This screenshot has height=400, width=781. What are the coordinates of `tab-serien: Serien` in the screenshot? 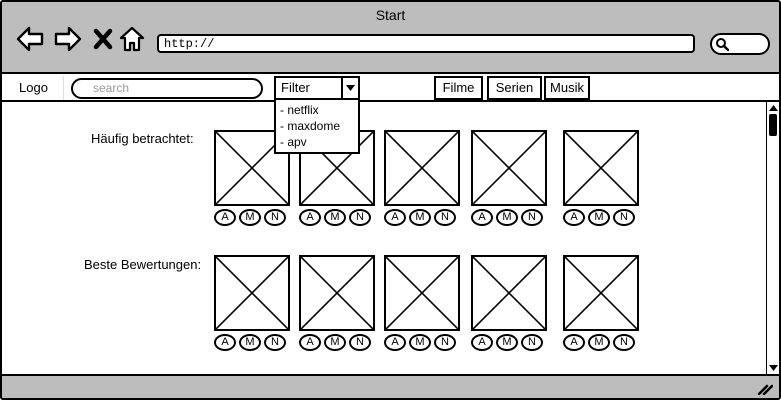 It's located at (514, 88).